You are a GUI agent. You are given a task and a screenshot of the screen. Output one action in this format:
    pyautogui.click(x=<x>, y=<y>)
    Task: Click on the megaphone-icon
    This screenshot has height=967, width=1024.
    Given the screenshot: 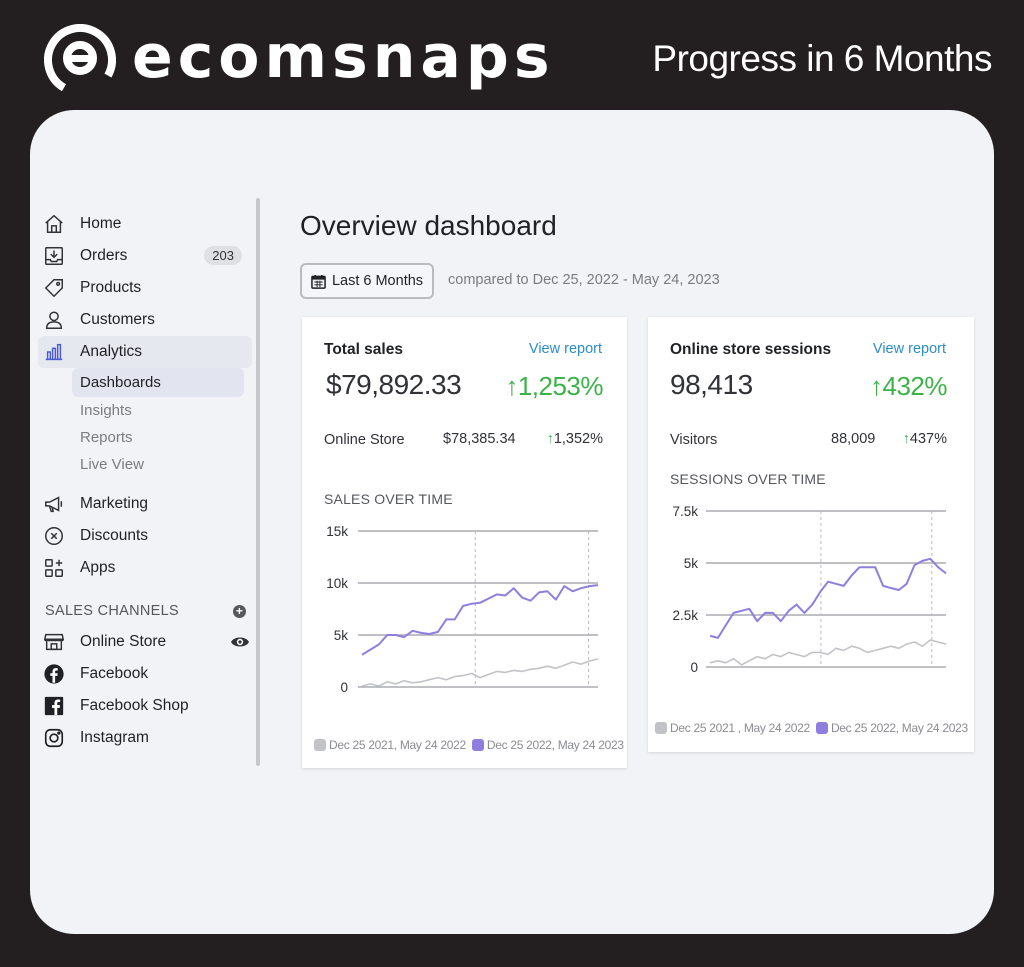 What is the action you would take?
    pyautogui.click(x=54, y=504)
    